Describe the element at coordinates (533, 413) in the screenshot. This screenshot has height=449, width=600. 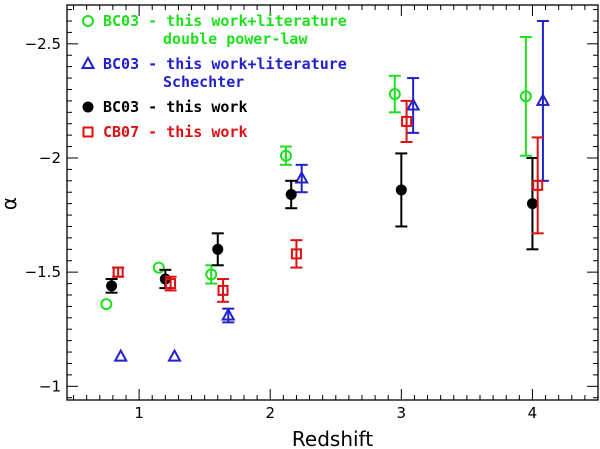
I see `x-tick-label: 4` at that location.